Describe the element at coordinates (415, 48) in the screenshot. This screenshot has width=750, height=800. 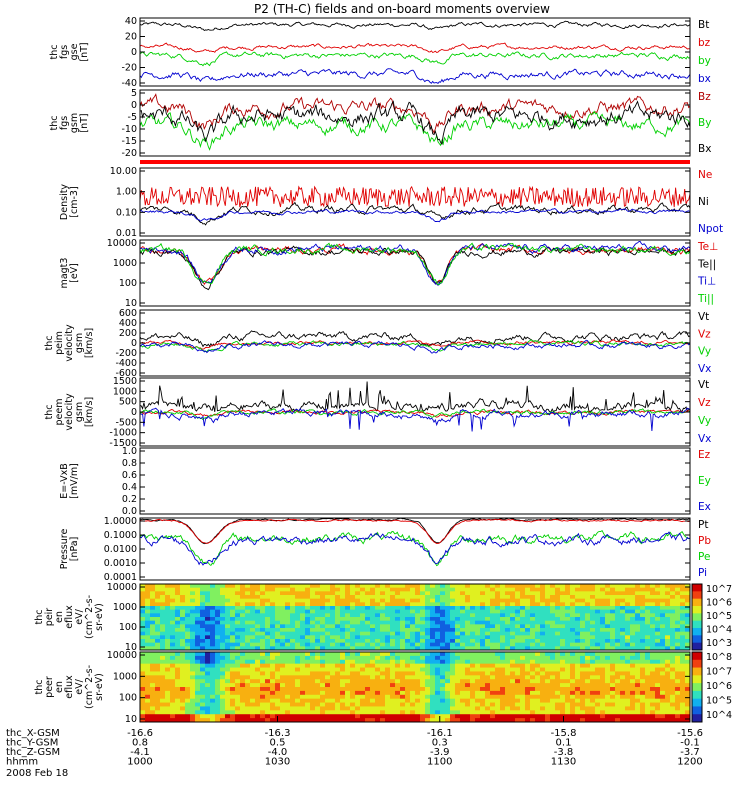
I see `series-line-bz` at that location.